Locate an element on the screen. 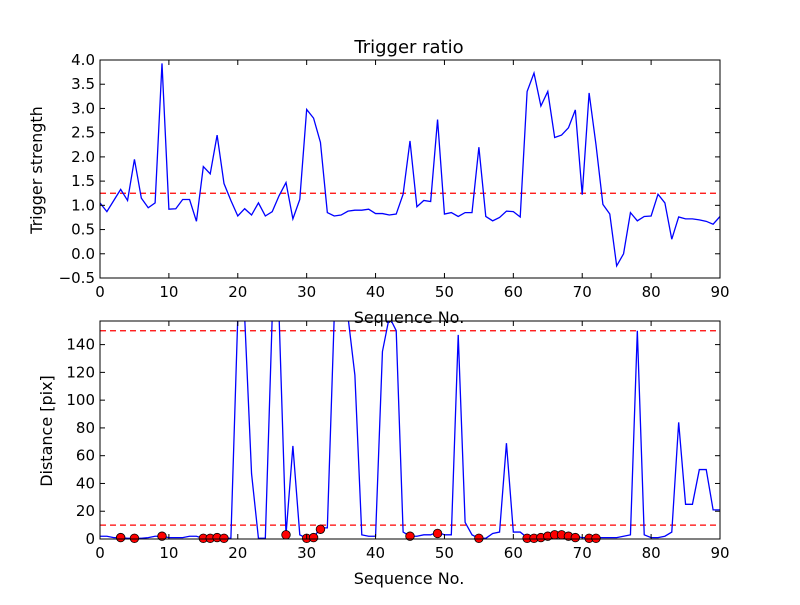  top-y-tick-label: 2.0 is located at coordinates (83, 157).